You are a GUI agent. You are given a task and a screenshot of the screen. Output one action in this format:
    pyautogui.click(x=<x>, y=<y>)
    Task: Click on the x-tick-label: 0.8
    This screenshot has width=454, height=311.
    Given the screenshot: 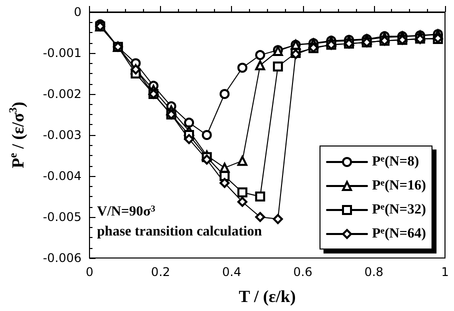 What is the action you would take?
    pyautogui.click(x=374, y=272)
    